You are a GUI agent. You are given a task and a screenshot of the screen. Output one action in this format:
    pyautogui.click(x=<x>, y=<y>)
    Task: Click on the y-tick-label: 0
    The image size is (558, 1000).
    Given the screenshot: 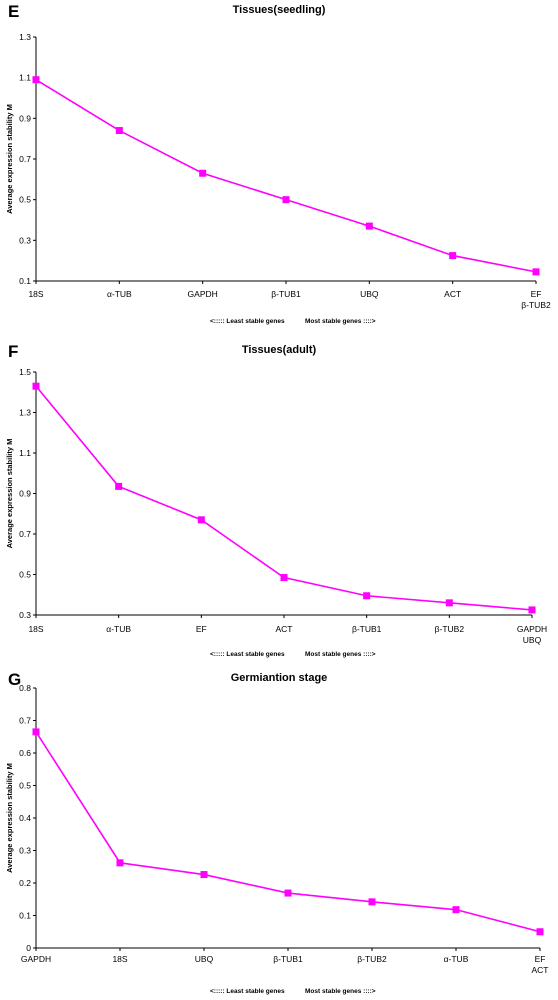 What is the action you would take?
    pyautogui.click(x=28, y=948)
    